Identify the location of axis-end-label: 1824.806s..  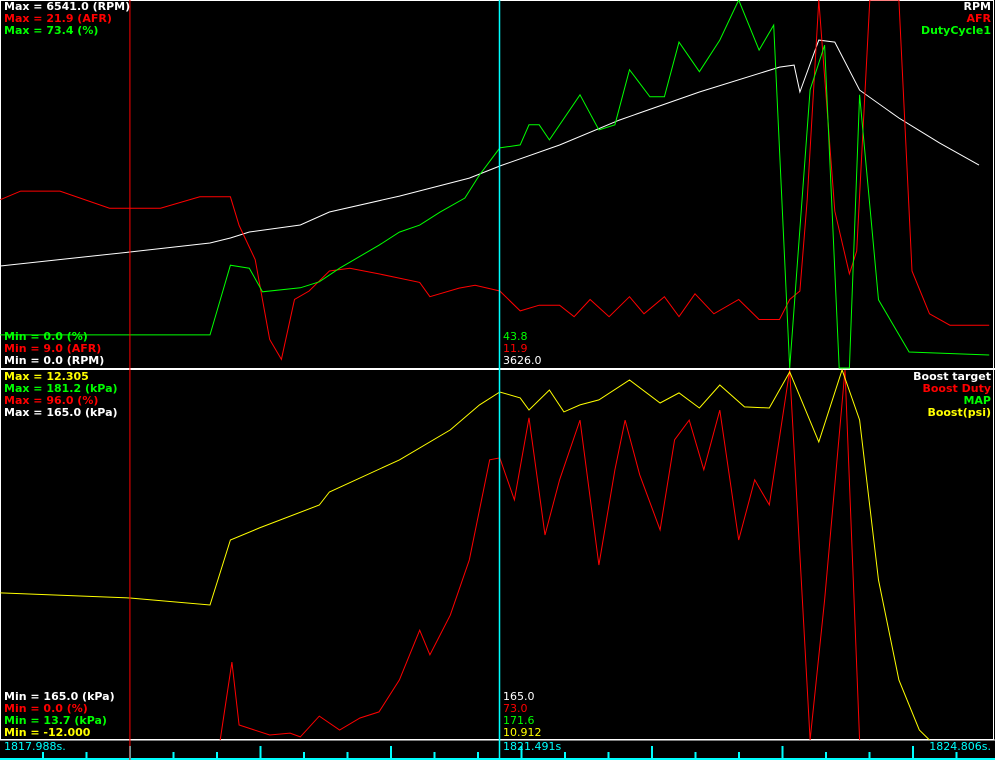
(960, 746).